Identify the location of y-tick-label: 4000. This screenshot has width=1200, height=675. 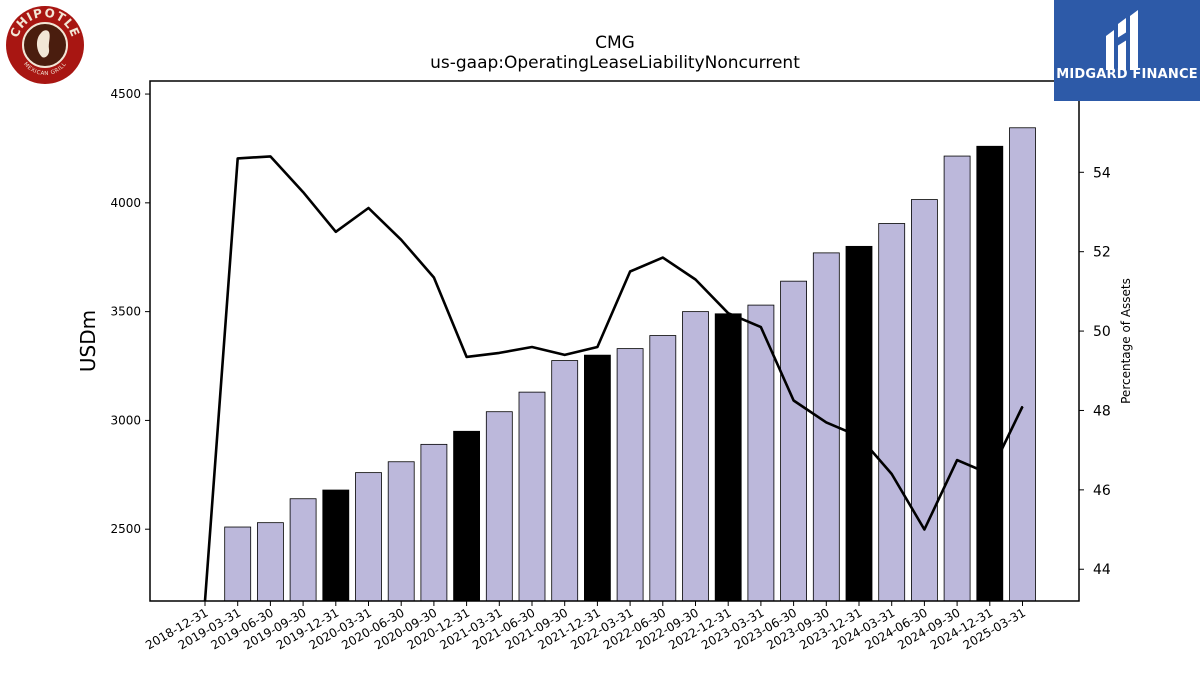
(125, 203).